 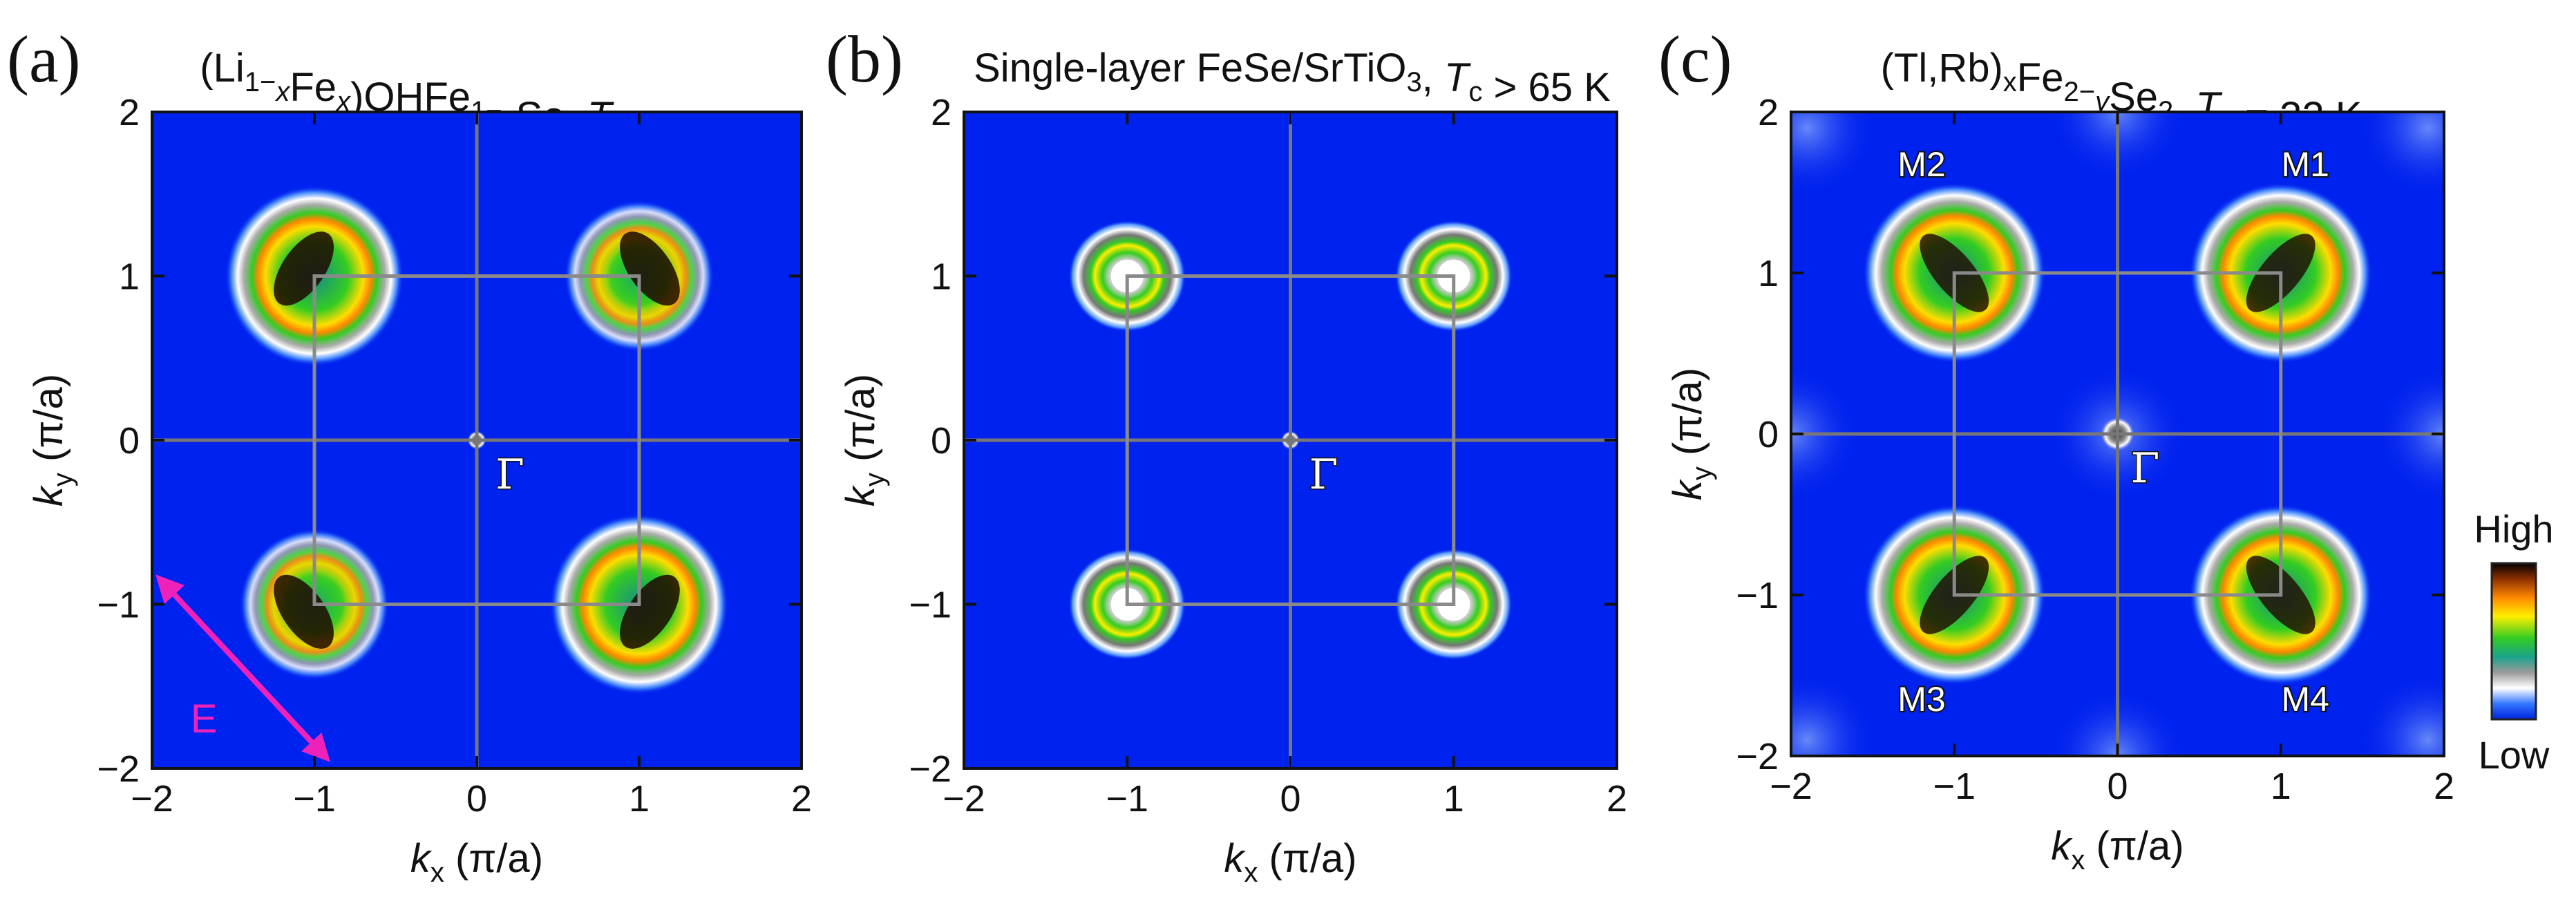 What do you see at coordinates (2305, 164) in the screenshot?
I see `pocket-label-m1: M1` at bounding box center [2305, 164].